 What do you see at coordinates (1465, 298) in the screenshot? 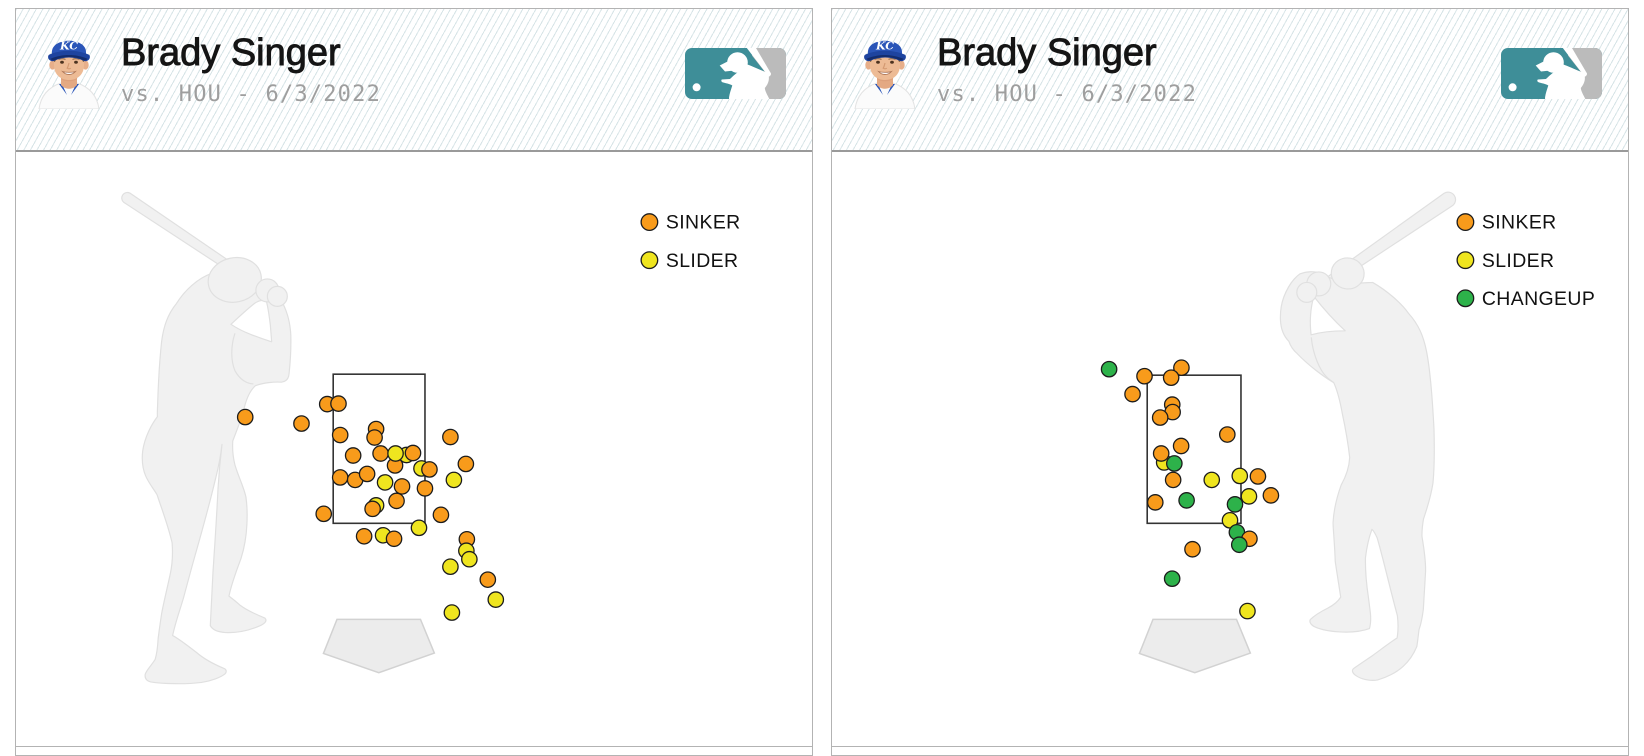
I see `legend-swatch-changeup` at bounding box center [1465, 298].